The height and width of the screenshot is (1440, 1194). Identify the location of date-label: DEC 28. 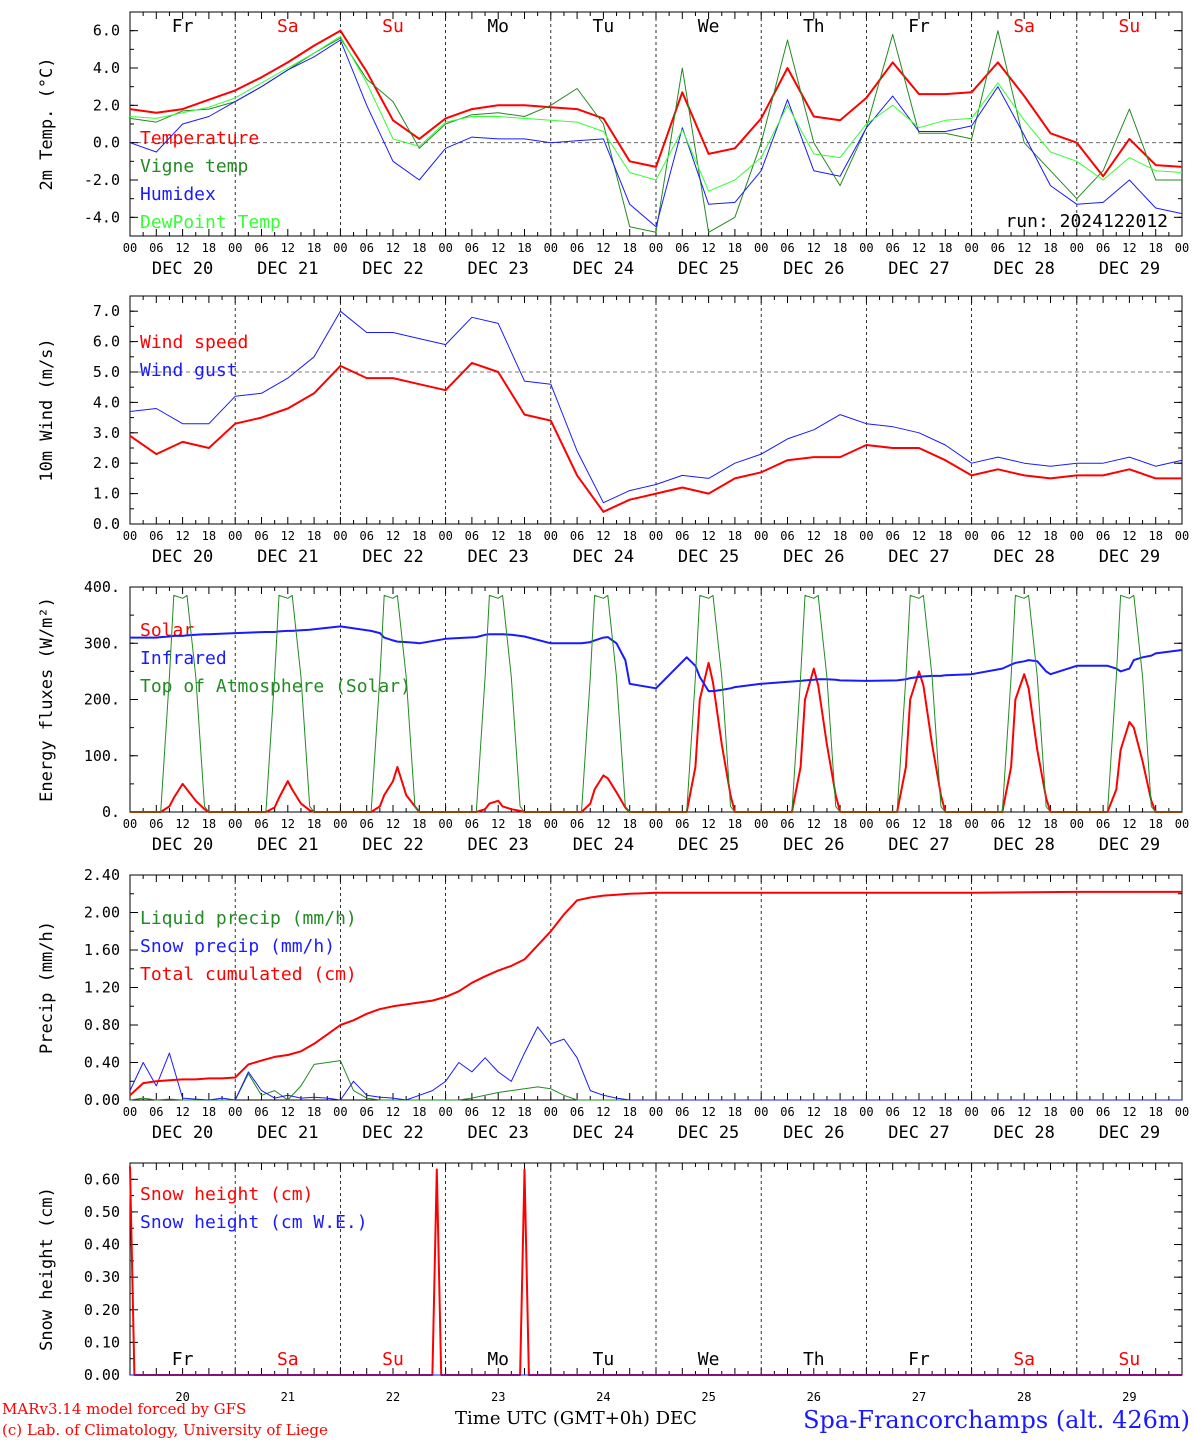
(1023, 845).